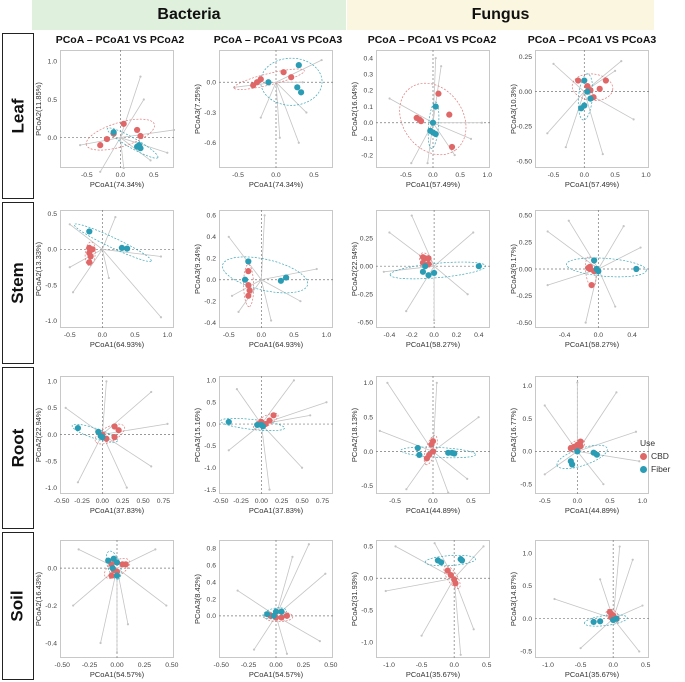 This screenshot has height=682, width=685. I want to click on y-axis-label: PCoA3(10.3%), so click(513, 108).